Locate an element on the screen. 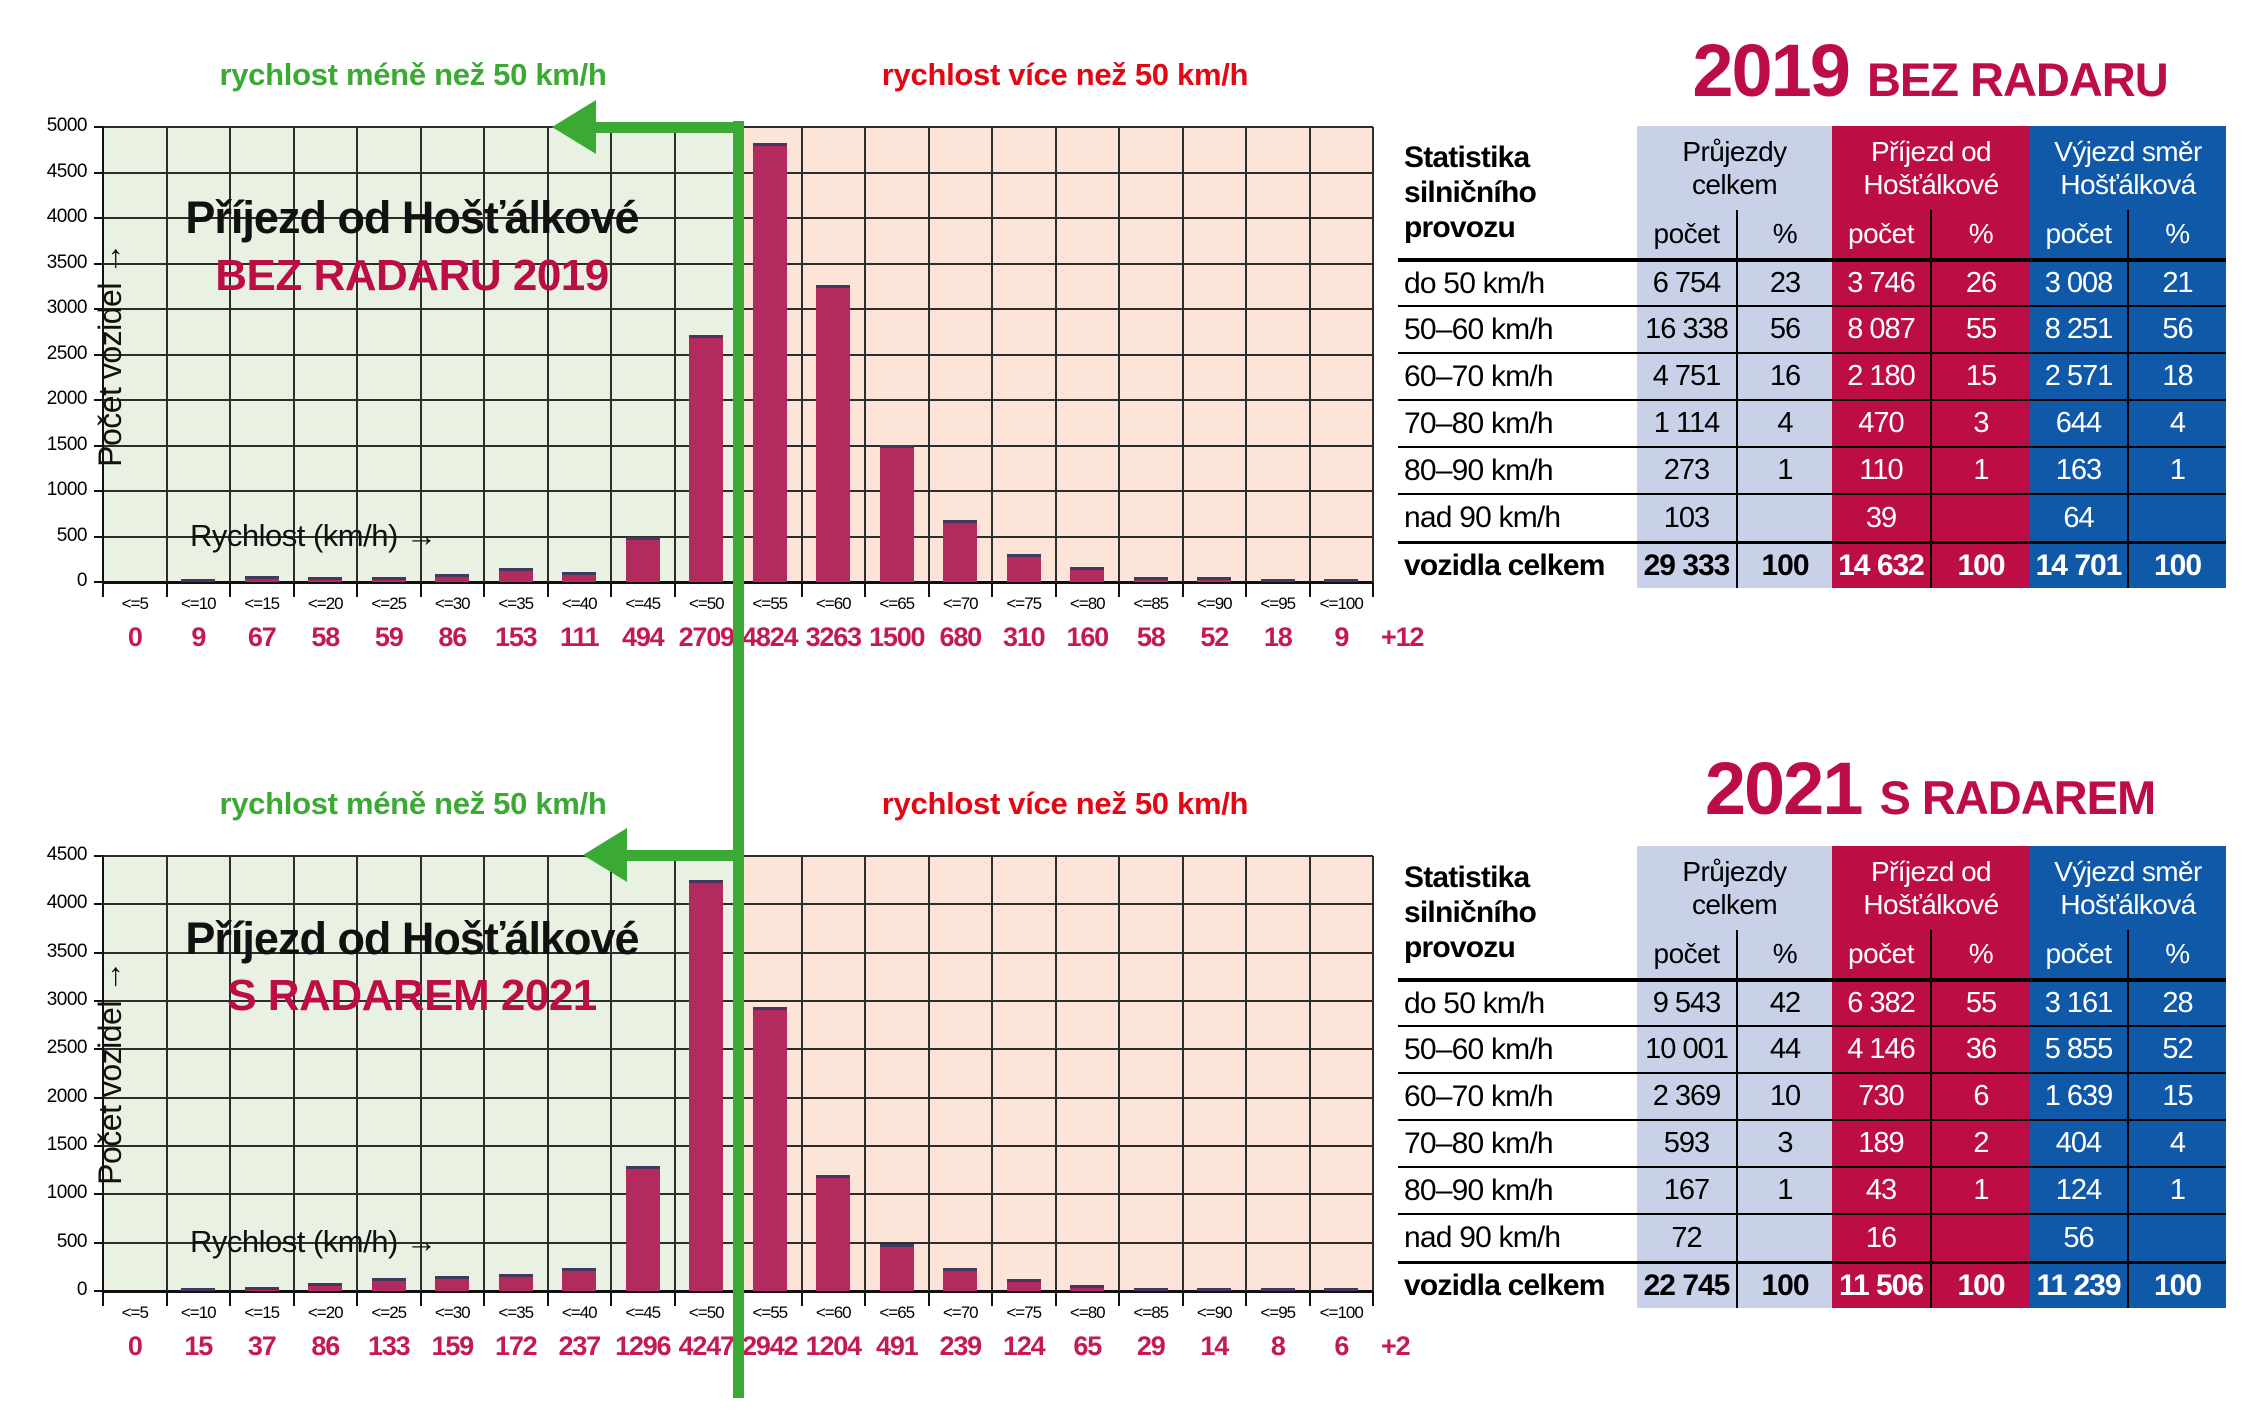  row-label: vozidla celkem is located at coordinates (1517, 1284).